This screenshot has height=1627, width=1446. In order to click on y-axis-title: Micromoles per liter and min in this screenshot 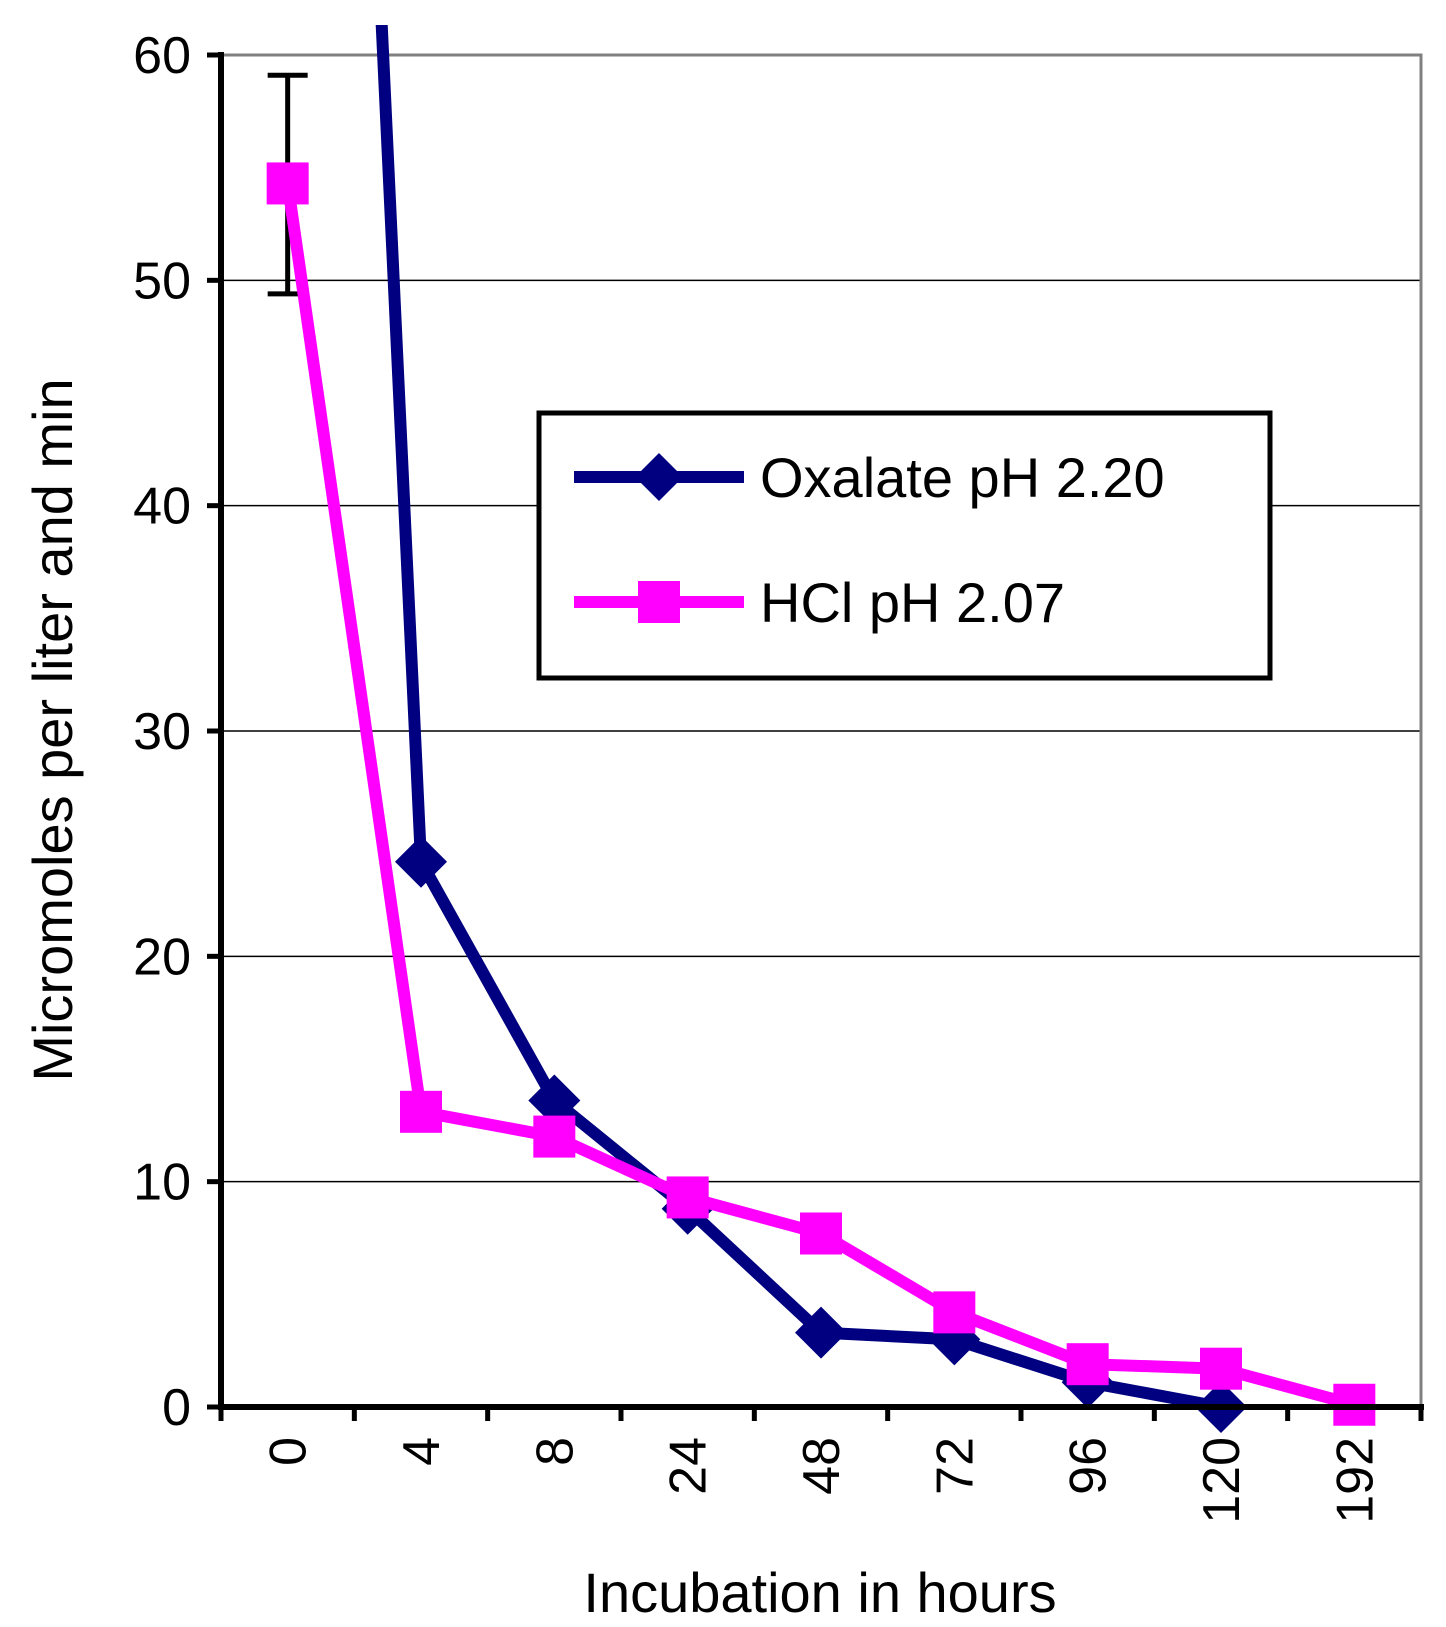, I will do `click(52, 729)`.